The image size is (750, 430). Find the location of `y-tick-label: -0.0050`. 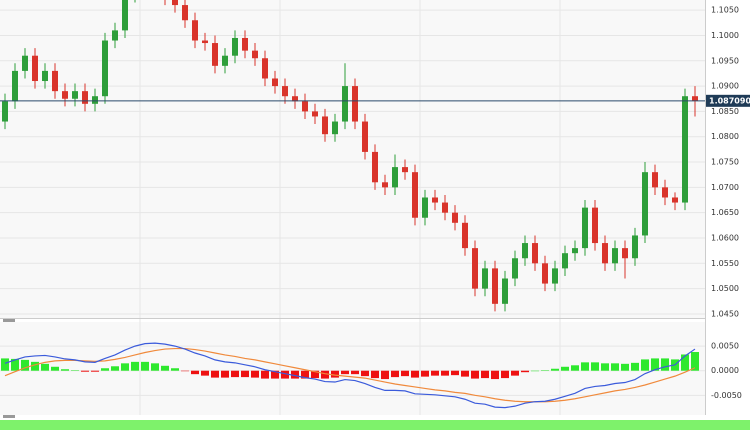

y-tick-label: -0.0050 is located at coordinates (726, 395).